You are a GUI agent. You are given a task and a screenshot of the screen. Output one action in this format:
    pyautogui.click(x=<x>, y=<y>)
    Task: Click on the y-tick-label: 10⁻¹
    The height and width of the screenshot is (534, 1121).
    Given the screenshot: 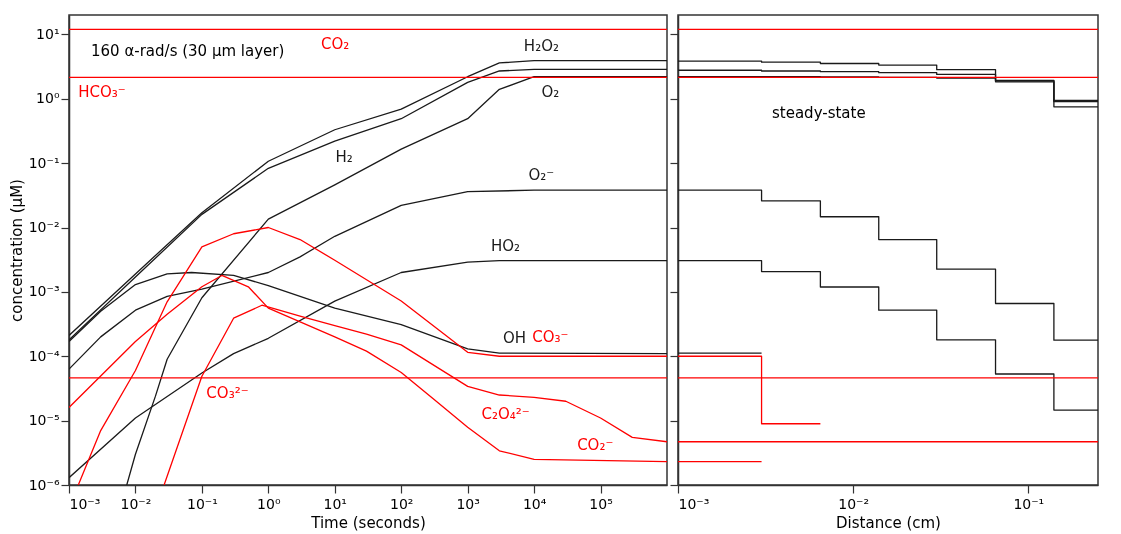 What is the action you would take?
    pyautogui.click(x=44, y=162)
    